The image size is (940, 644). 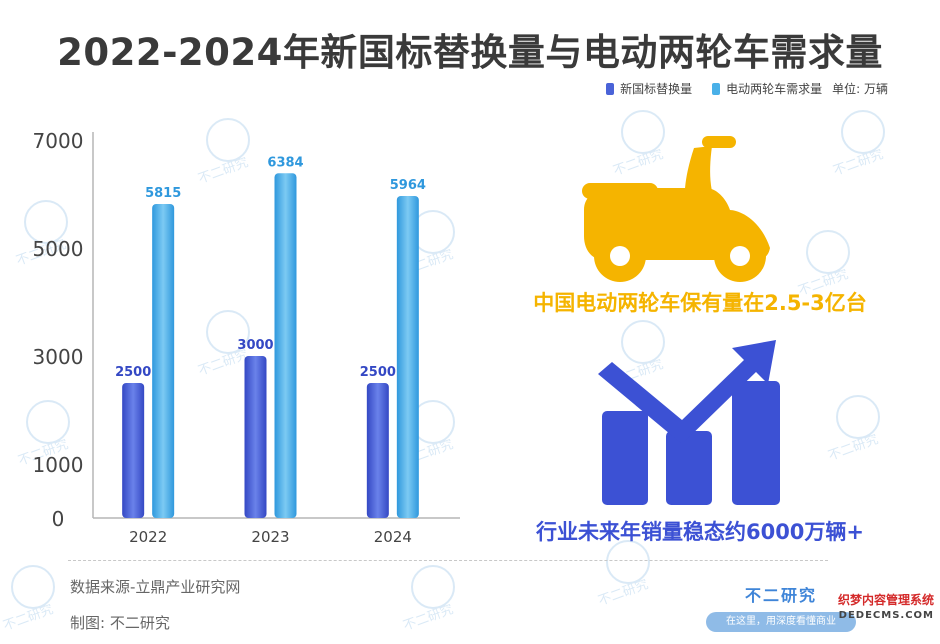 What do you see at coordinates (255, 345) in the screenshot?
I see `data-label: 3000` at bounding box center [255, 345].